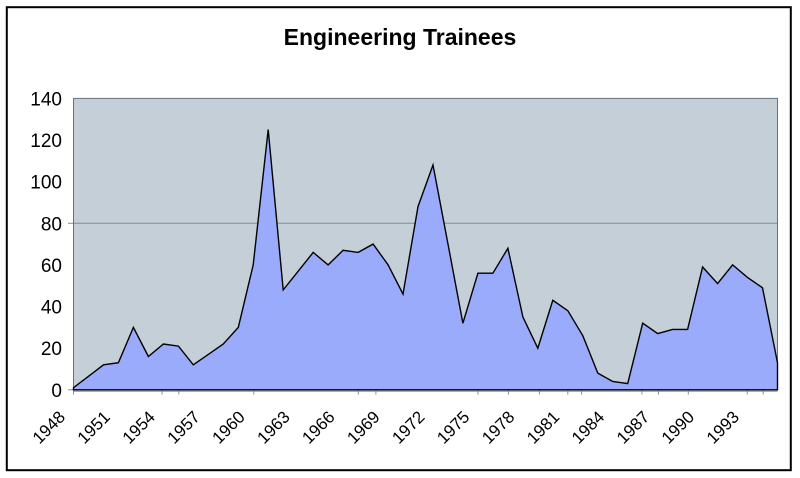  I want to click on svg-text: 140, so click(46, 99).